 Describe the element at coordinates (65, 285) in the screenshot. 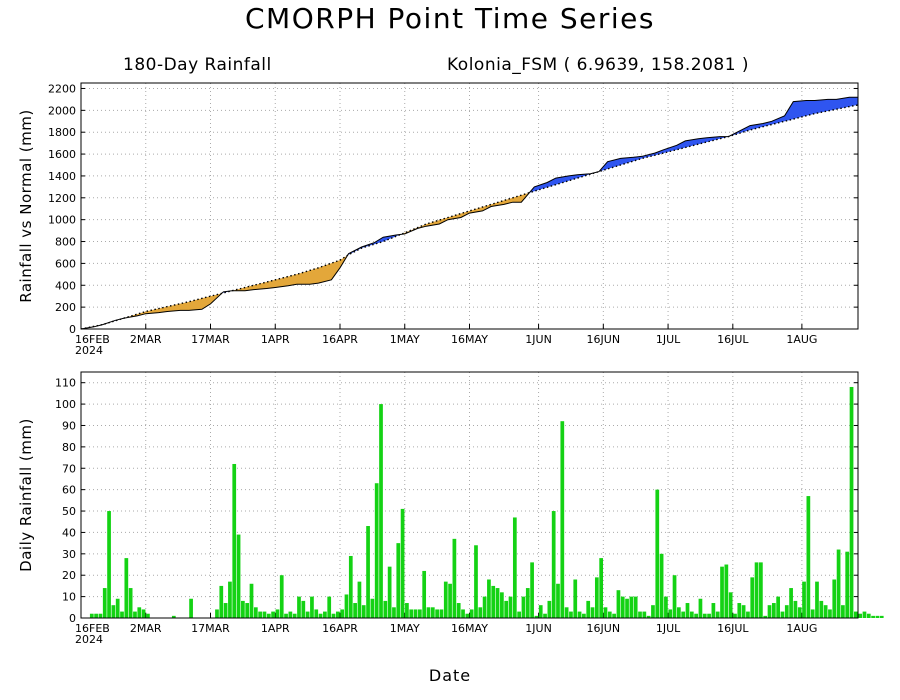

I see `y-tick-label: 400` at that location.